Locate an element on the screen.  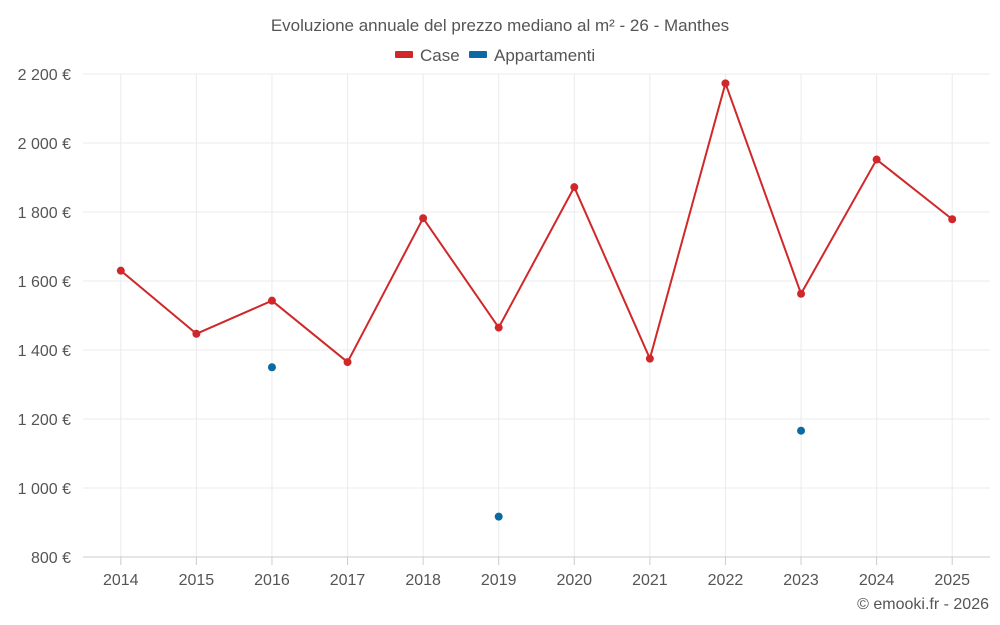
x-tick-label: 2024 is located at coordinates (877, 580).